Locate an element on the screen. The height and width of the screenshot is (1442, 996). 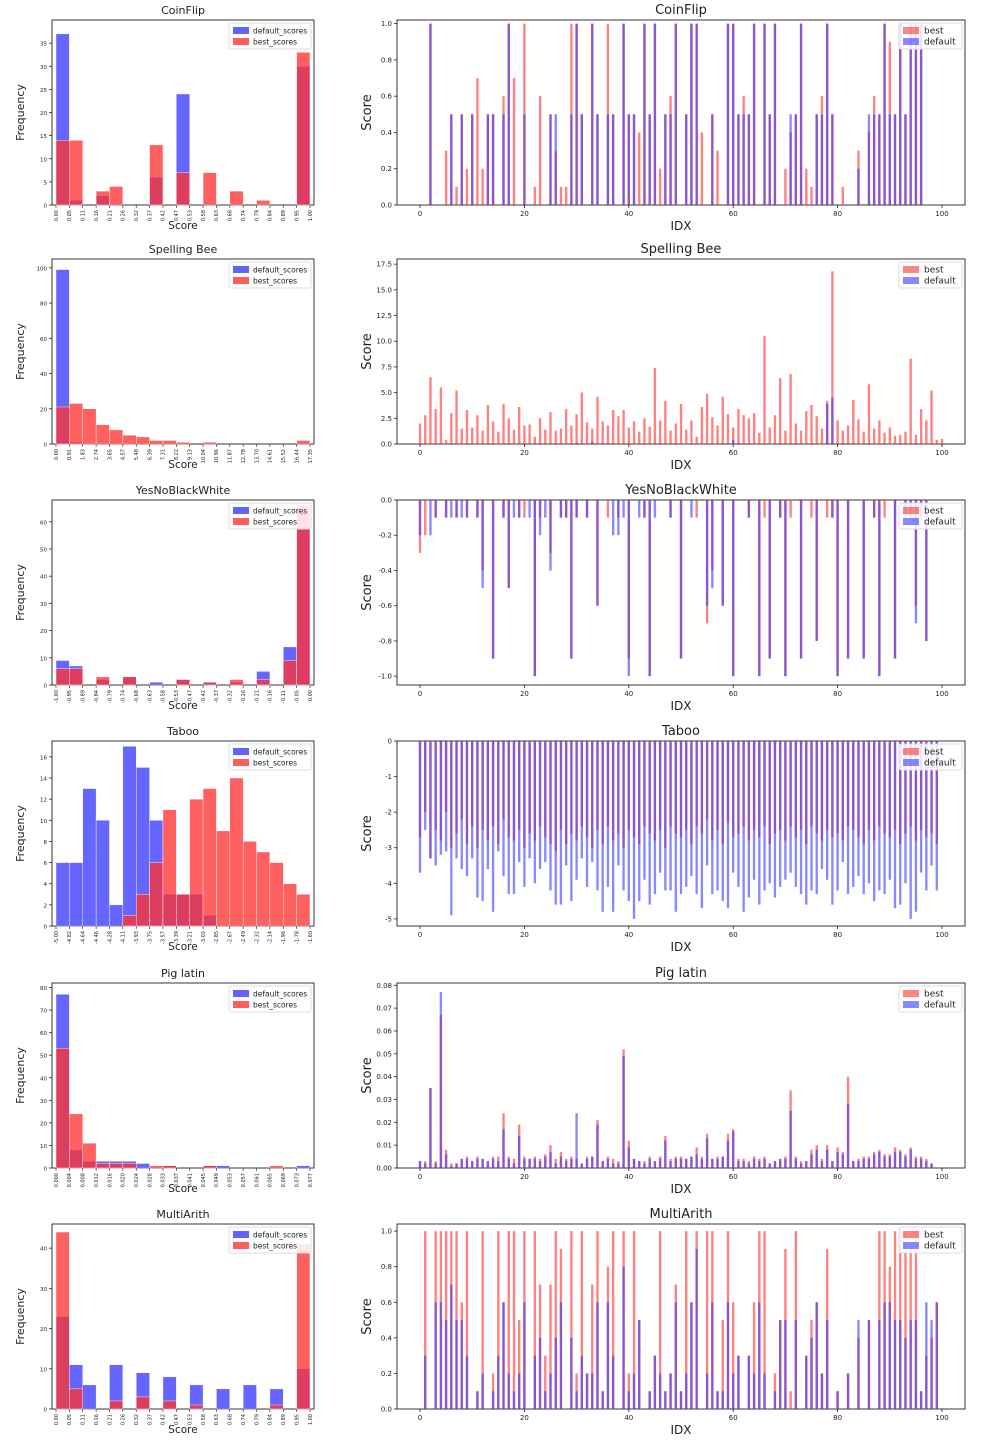
y-tick-label: 20 is located at coordinates (43, 632).